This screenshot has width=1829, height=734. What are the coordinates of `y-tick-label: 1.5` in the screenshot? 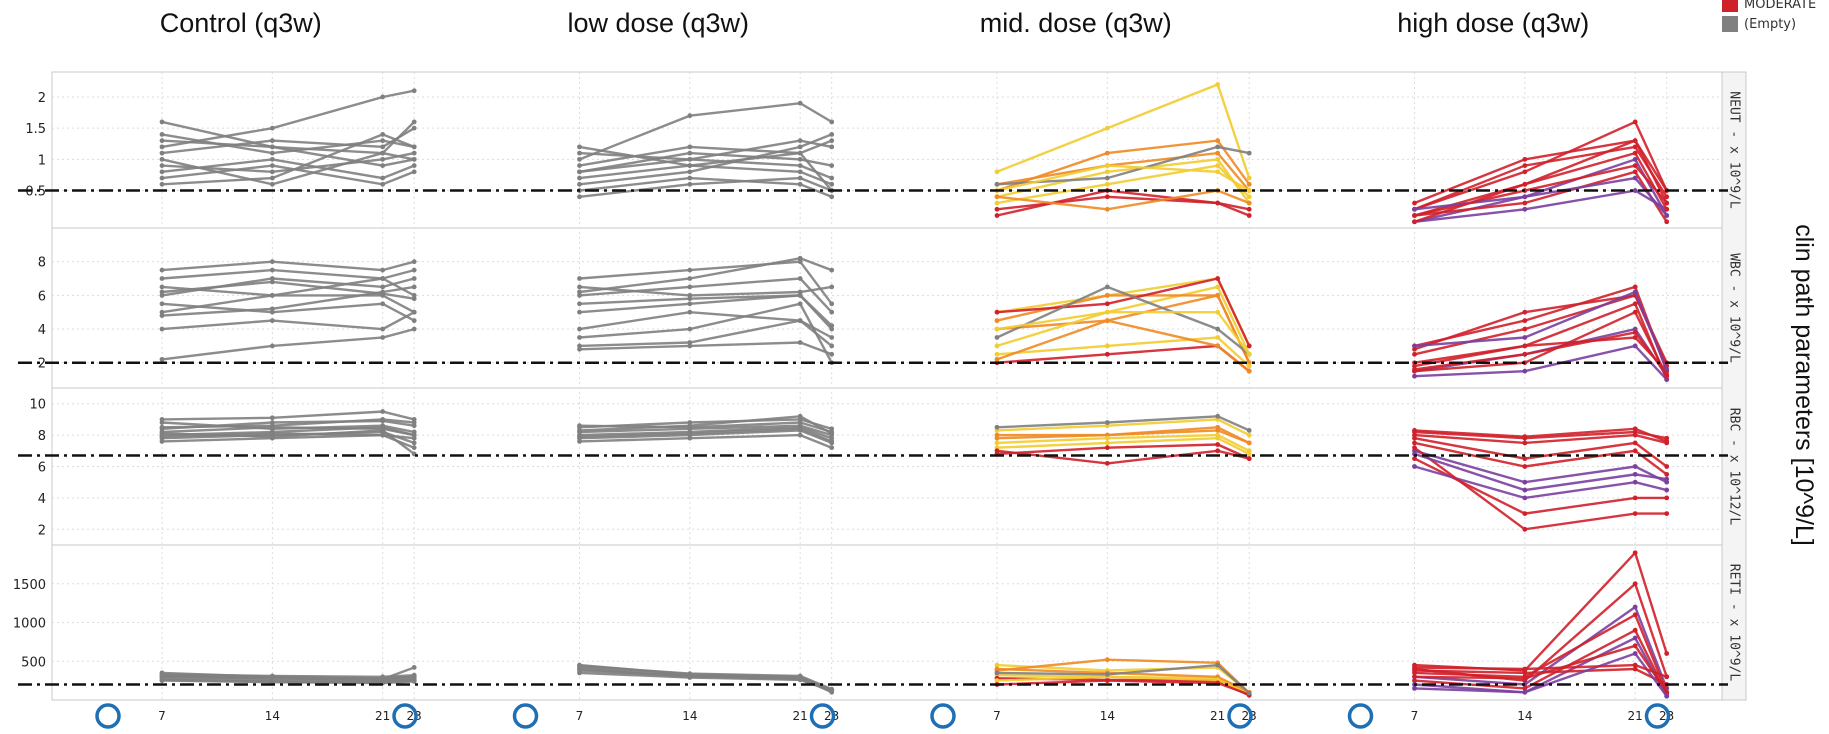 It's located at (35, 129).